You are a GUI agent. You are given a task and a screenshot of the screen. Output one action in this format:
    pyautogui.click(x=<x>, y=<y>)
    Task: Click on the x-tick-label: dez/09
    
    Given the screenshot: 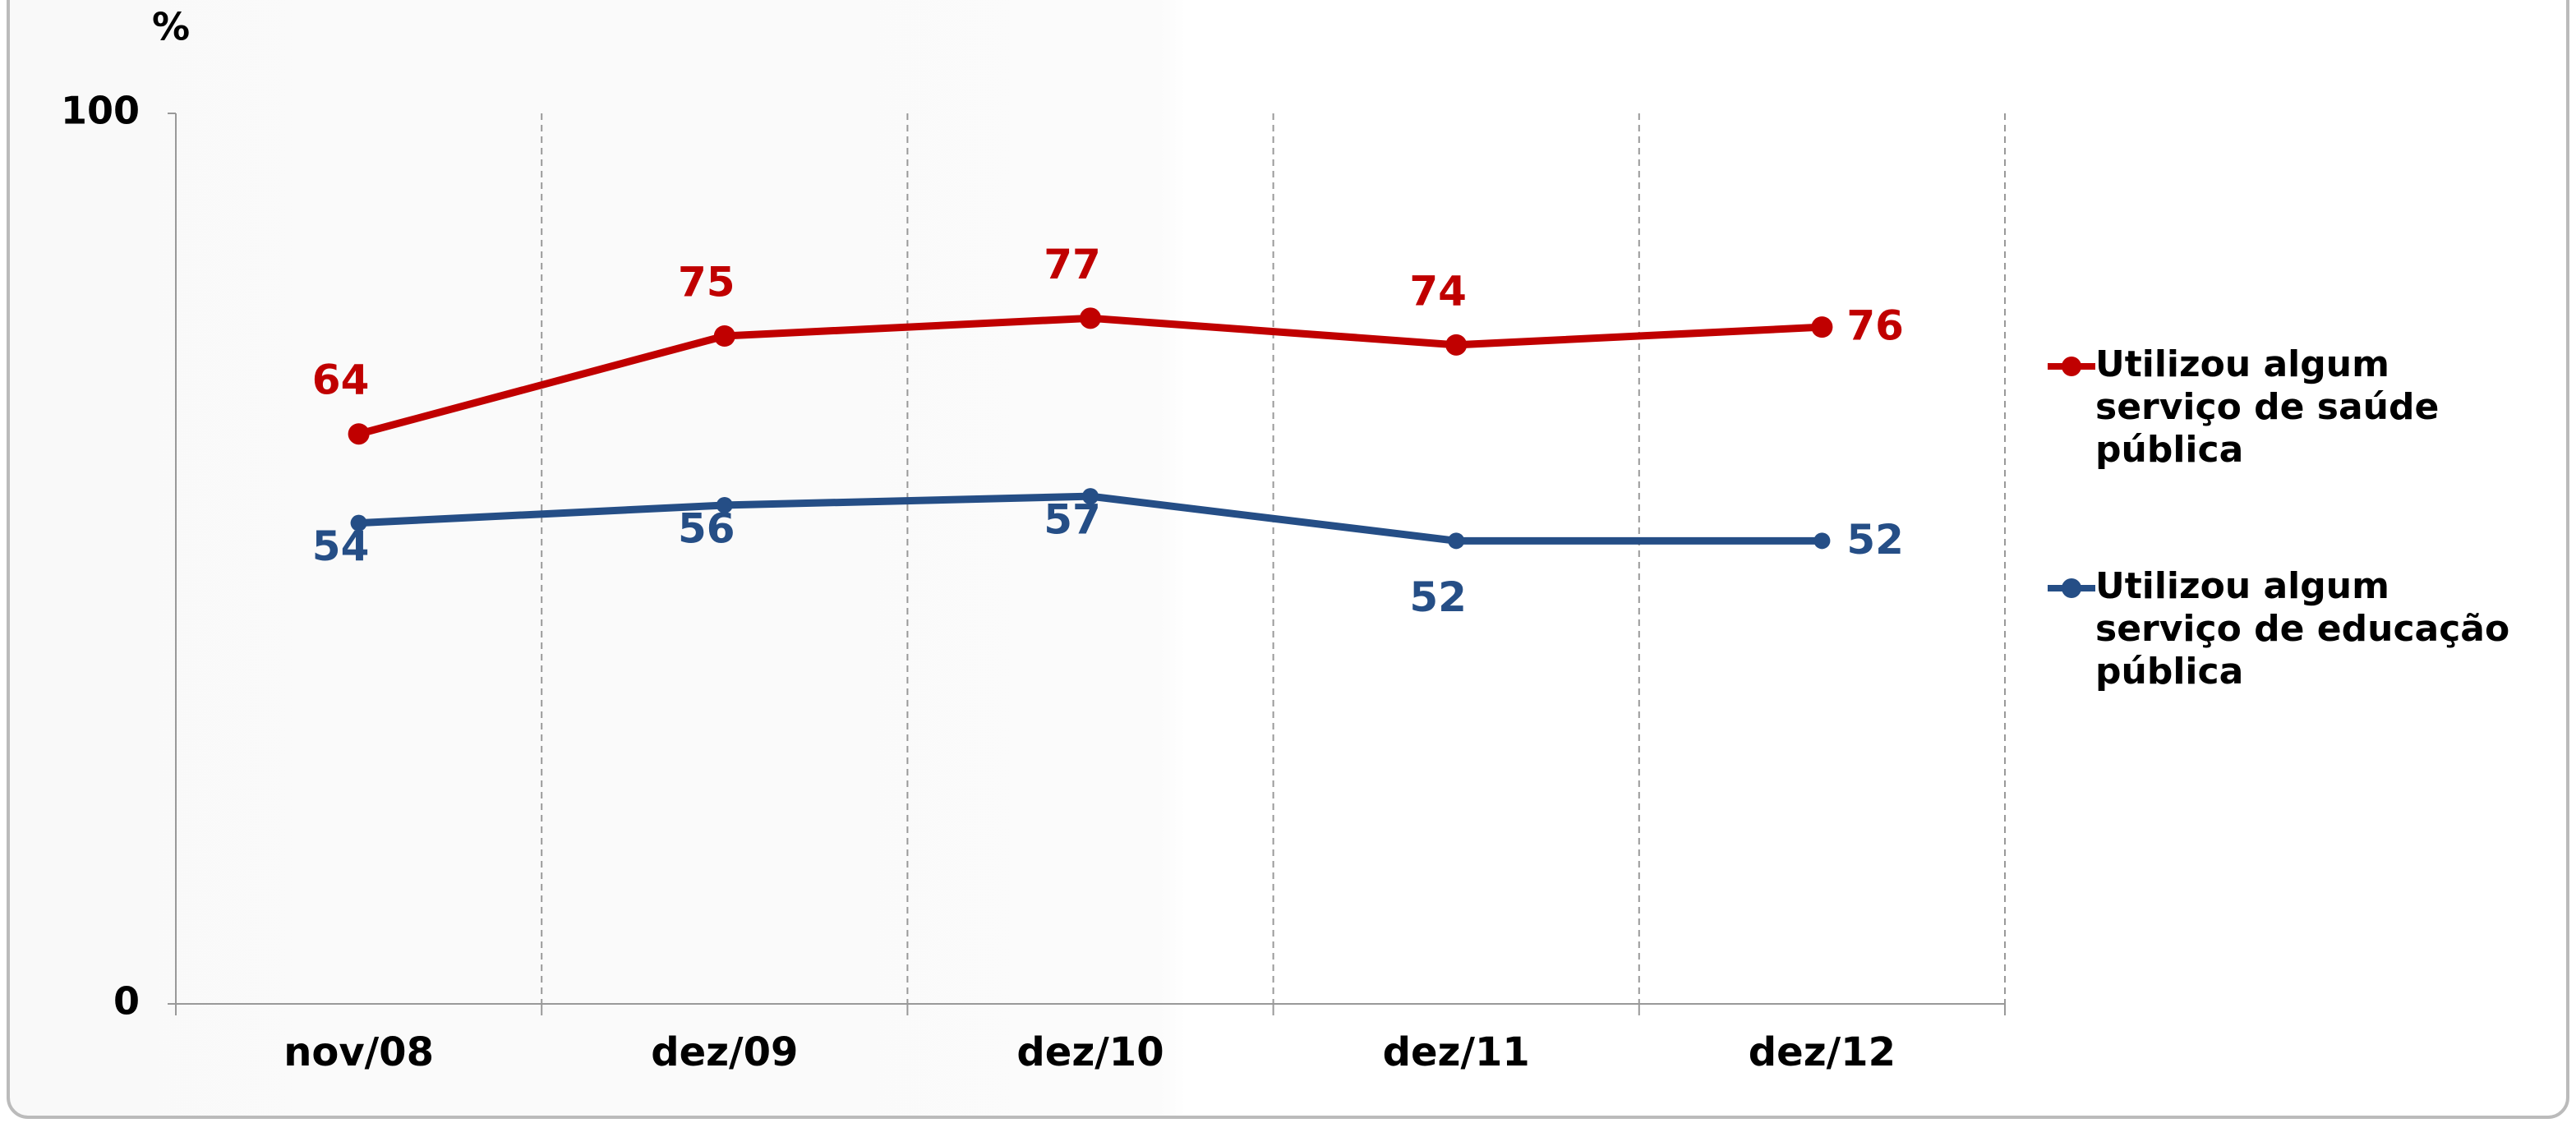 What is the action you would take?
    pyautogui.click(x=724, y=1052)
    